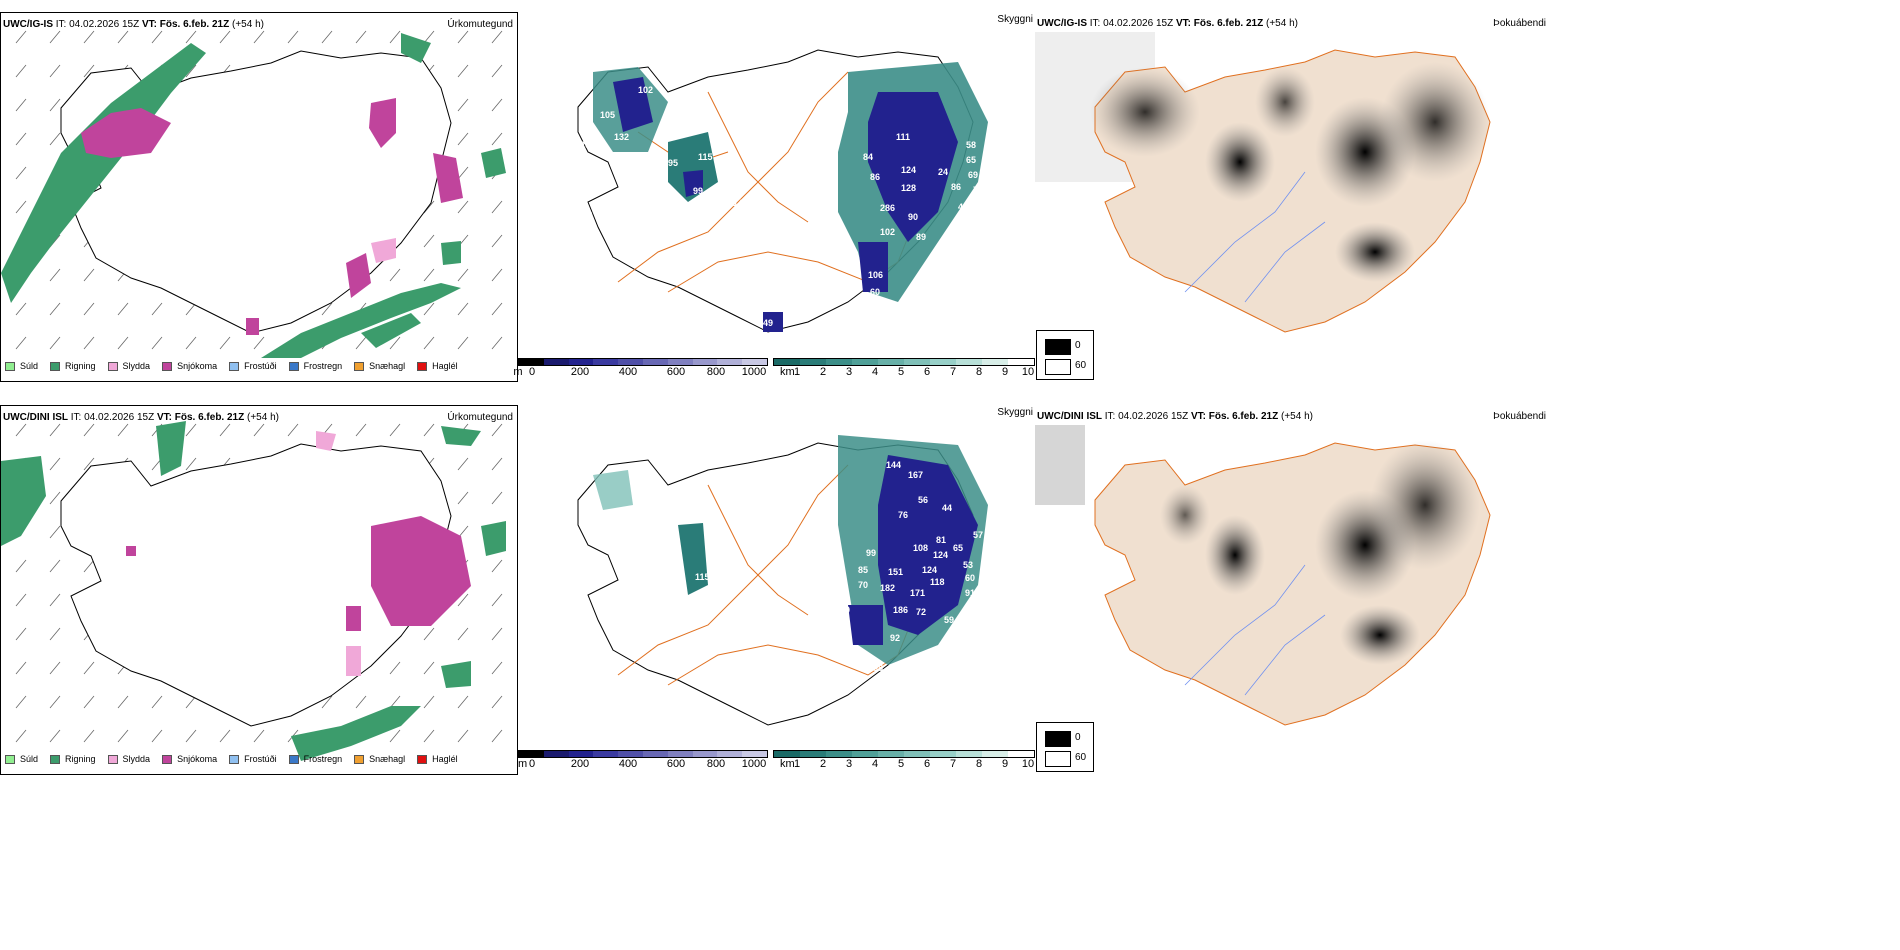  What do you see at coordinates (973, 175) in the screenshot?
I see `visibility-value: 69` at bounding box center [973, 175].